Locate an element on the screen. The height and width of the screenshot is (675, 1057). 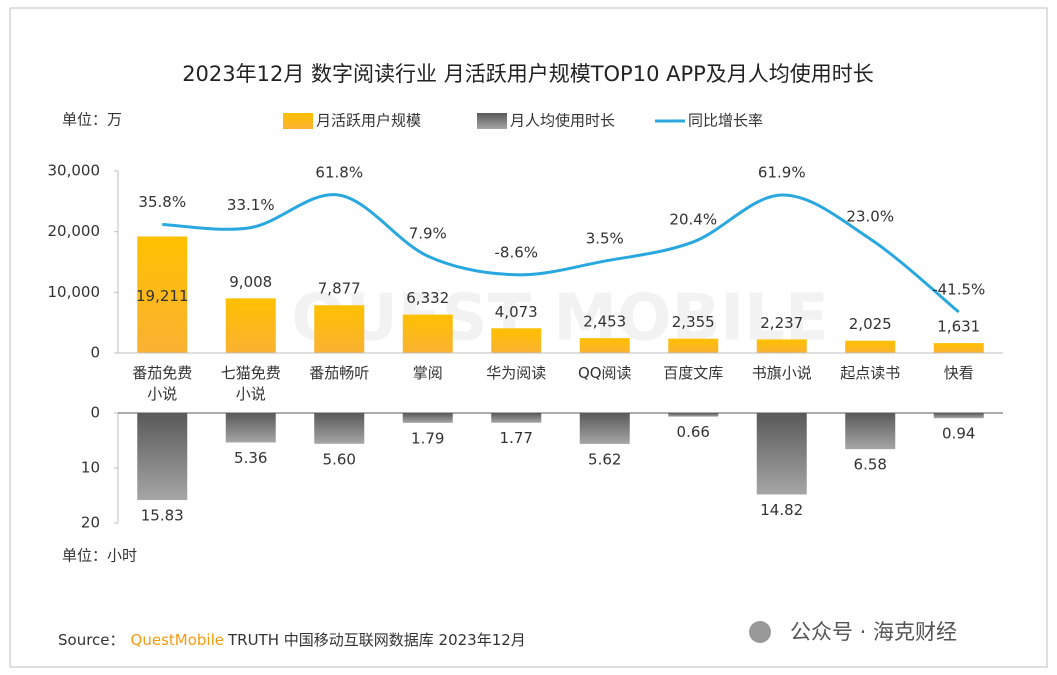
data-label: 2,025 is located at coordinates (870, 324).